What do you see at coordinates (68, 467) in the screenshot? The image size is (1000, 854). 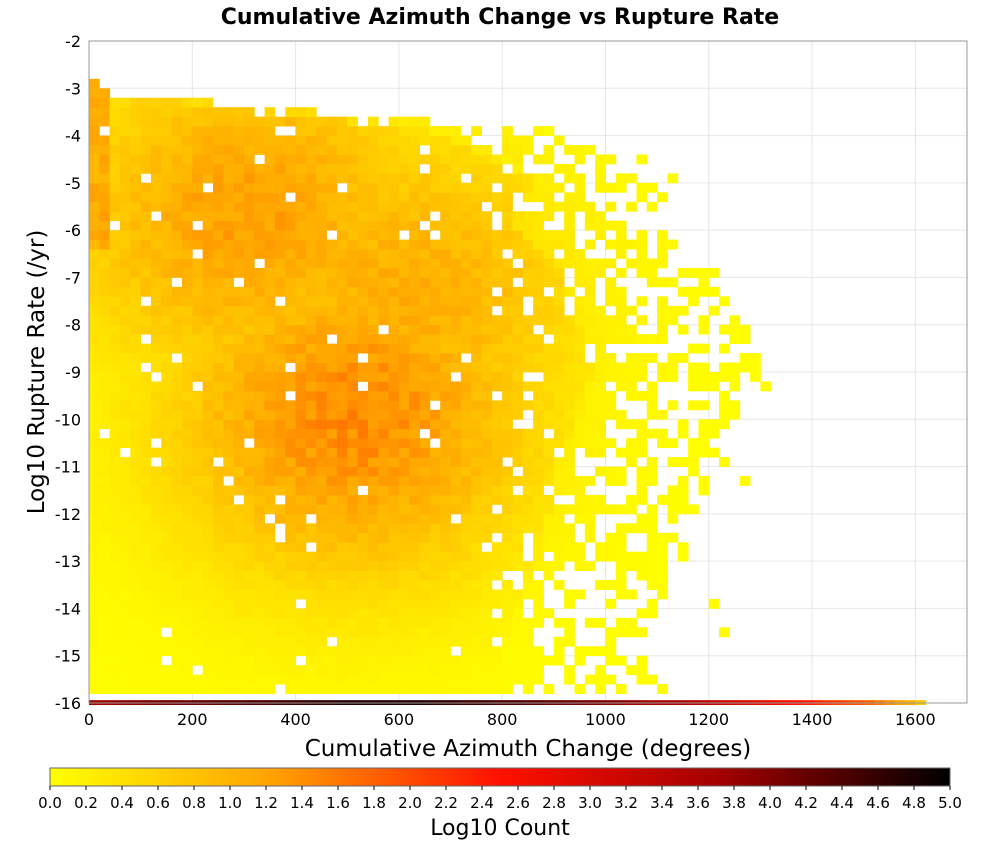 I see `y-tick-label: -11` at bounding box center [68, 467].